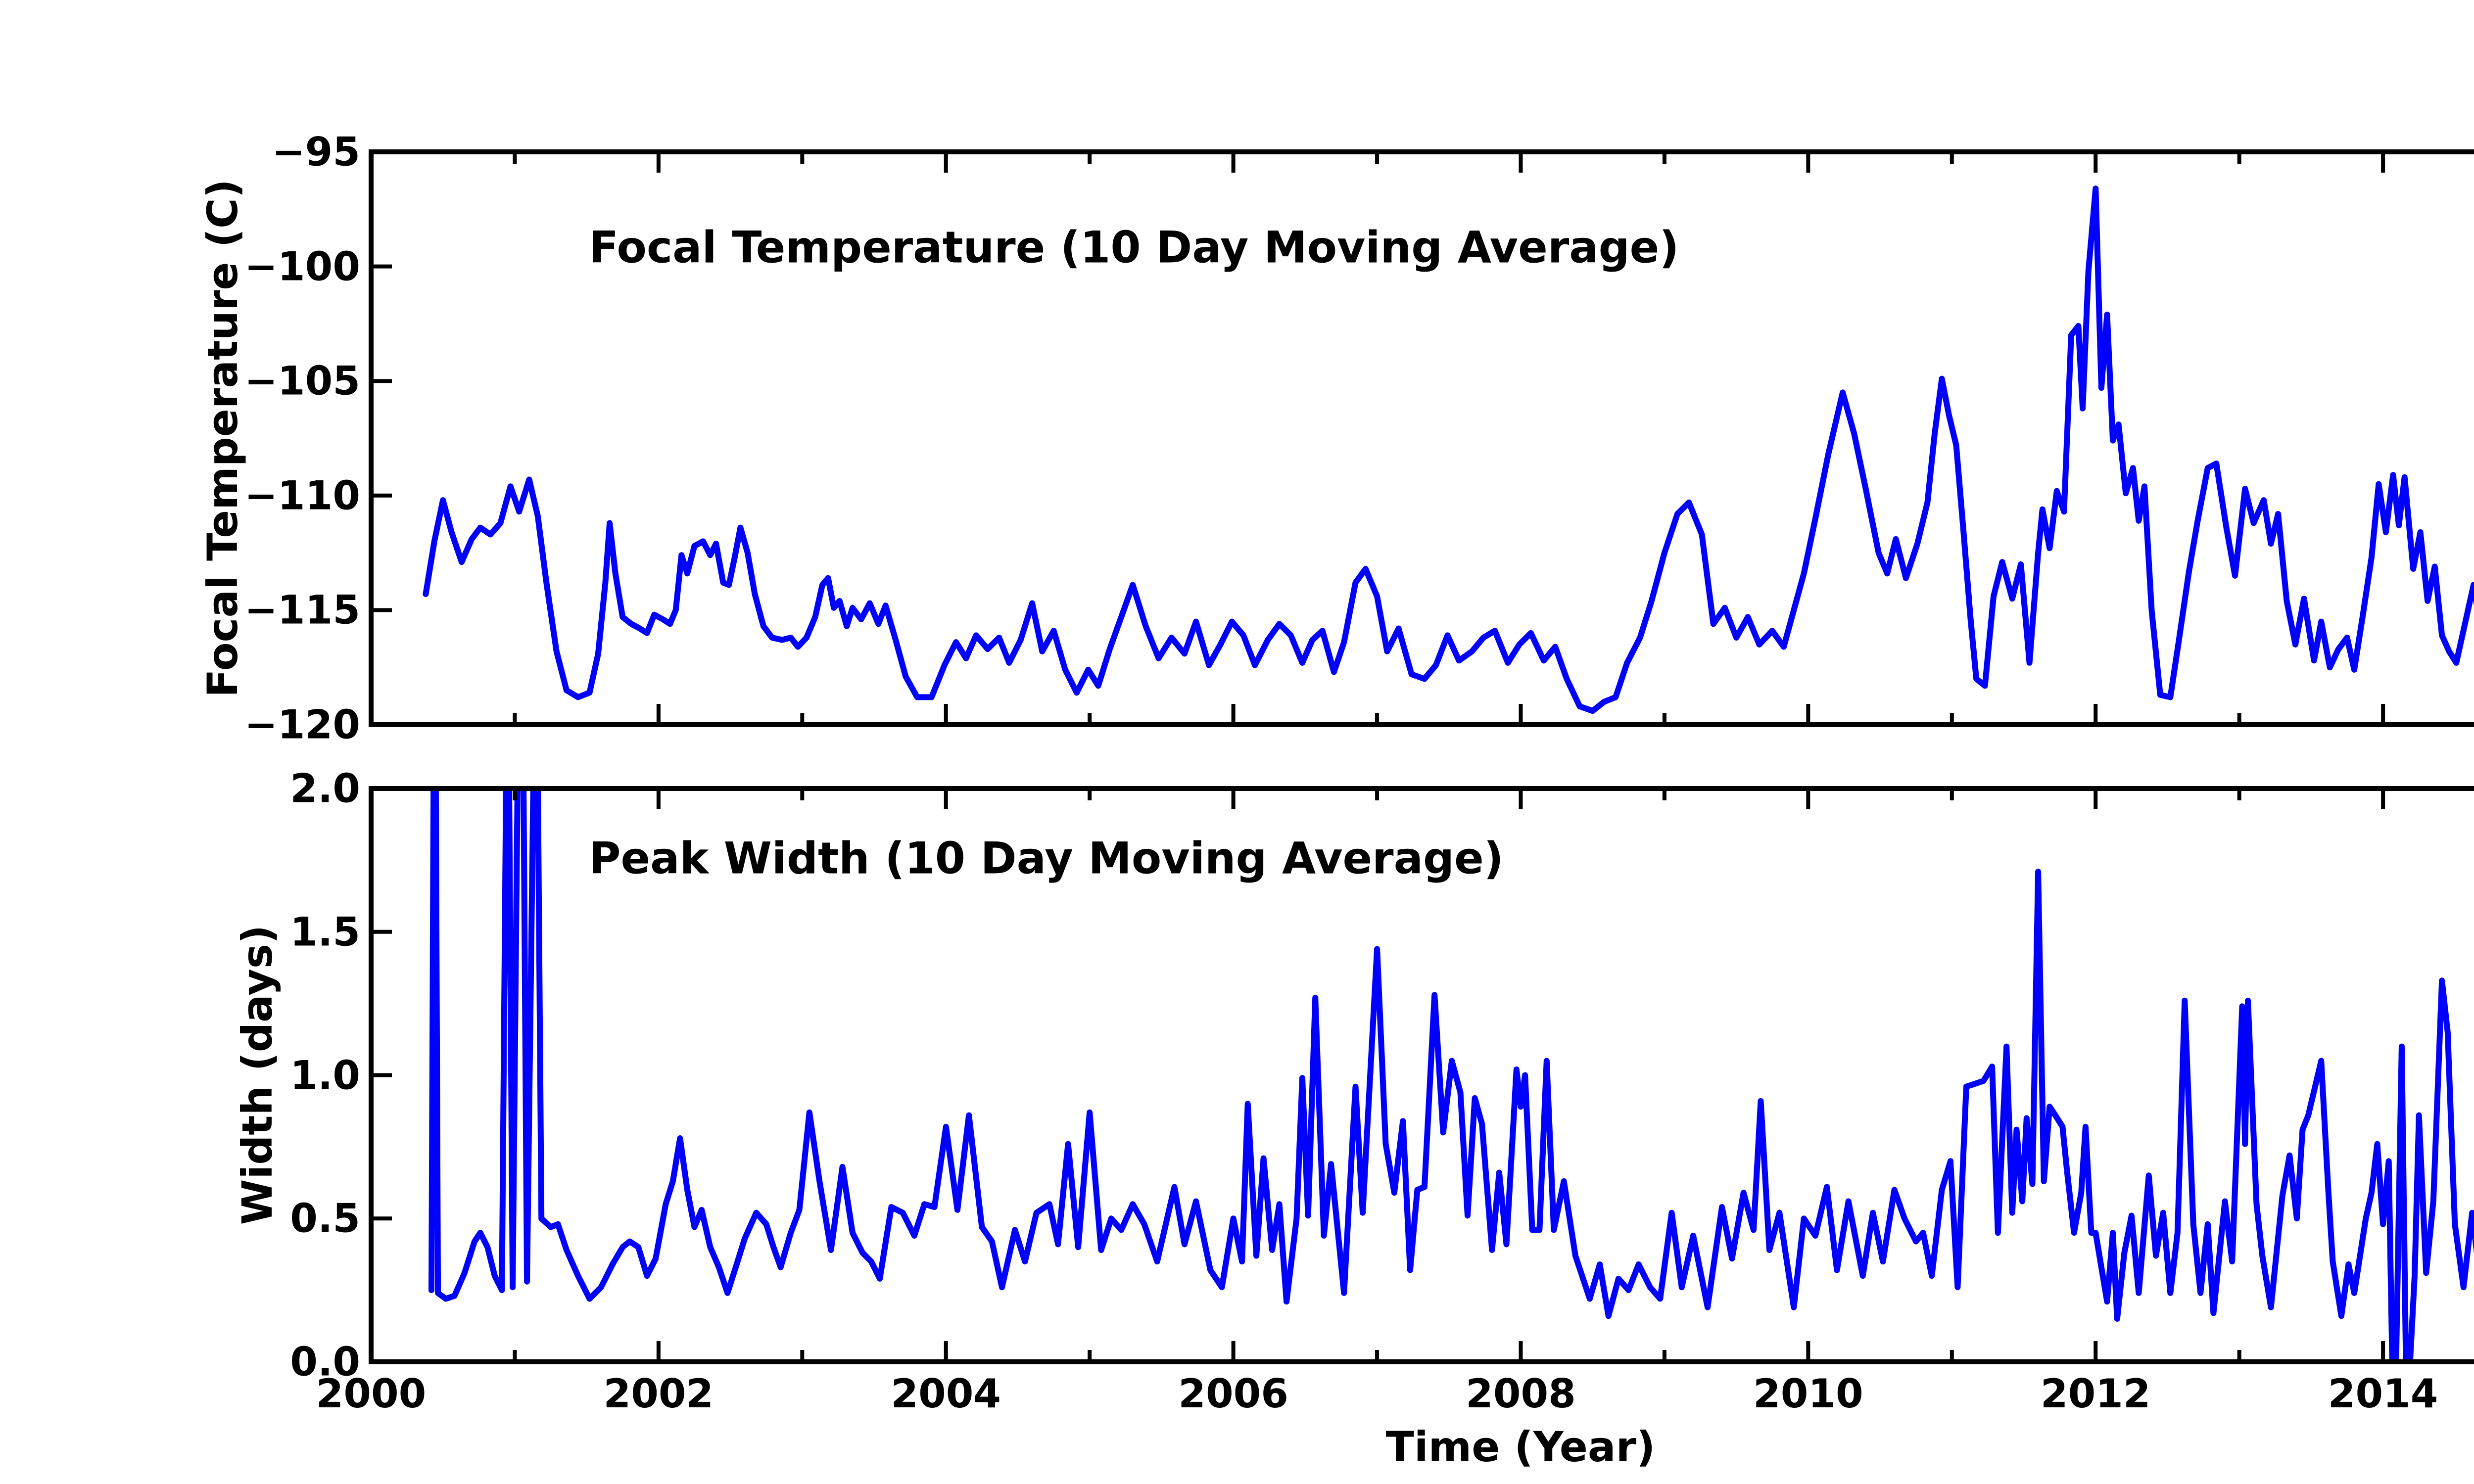 The height and width of the screenshot is (1484, 2474). What do you see at coordinates (325, 788) in the screenshot?
I see `y-tick-label: 2.0` at bounding box center [325, 788].